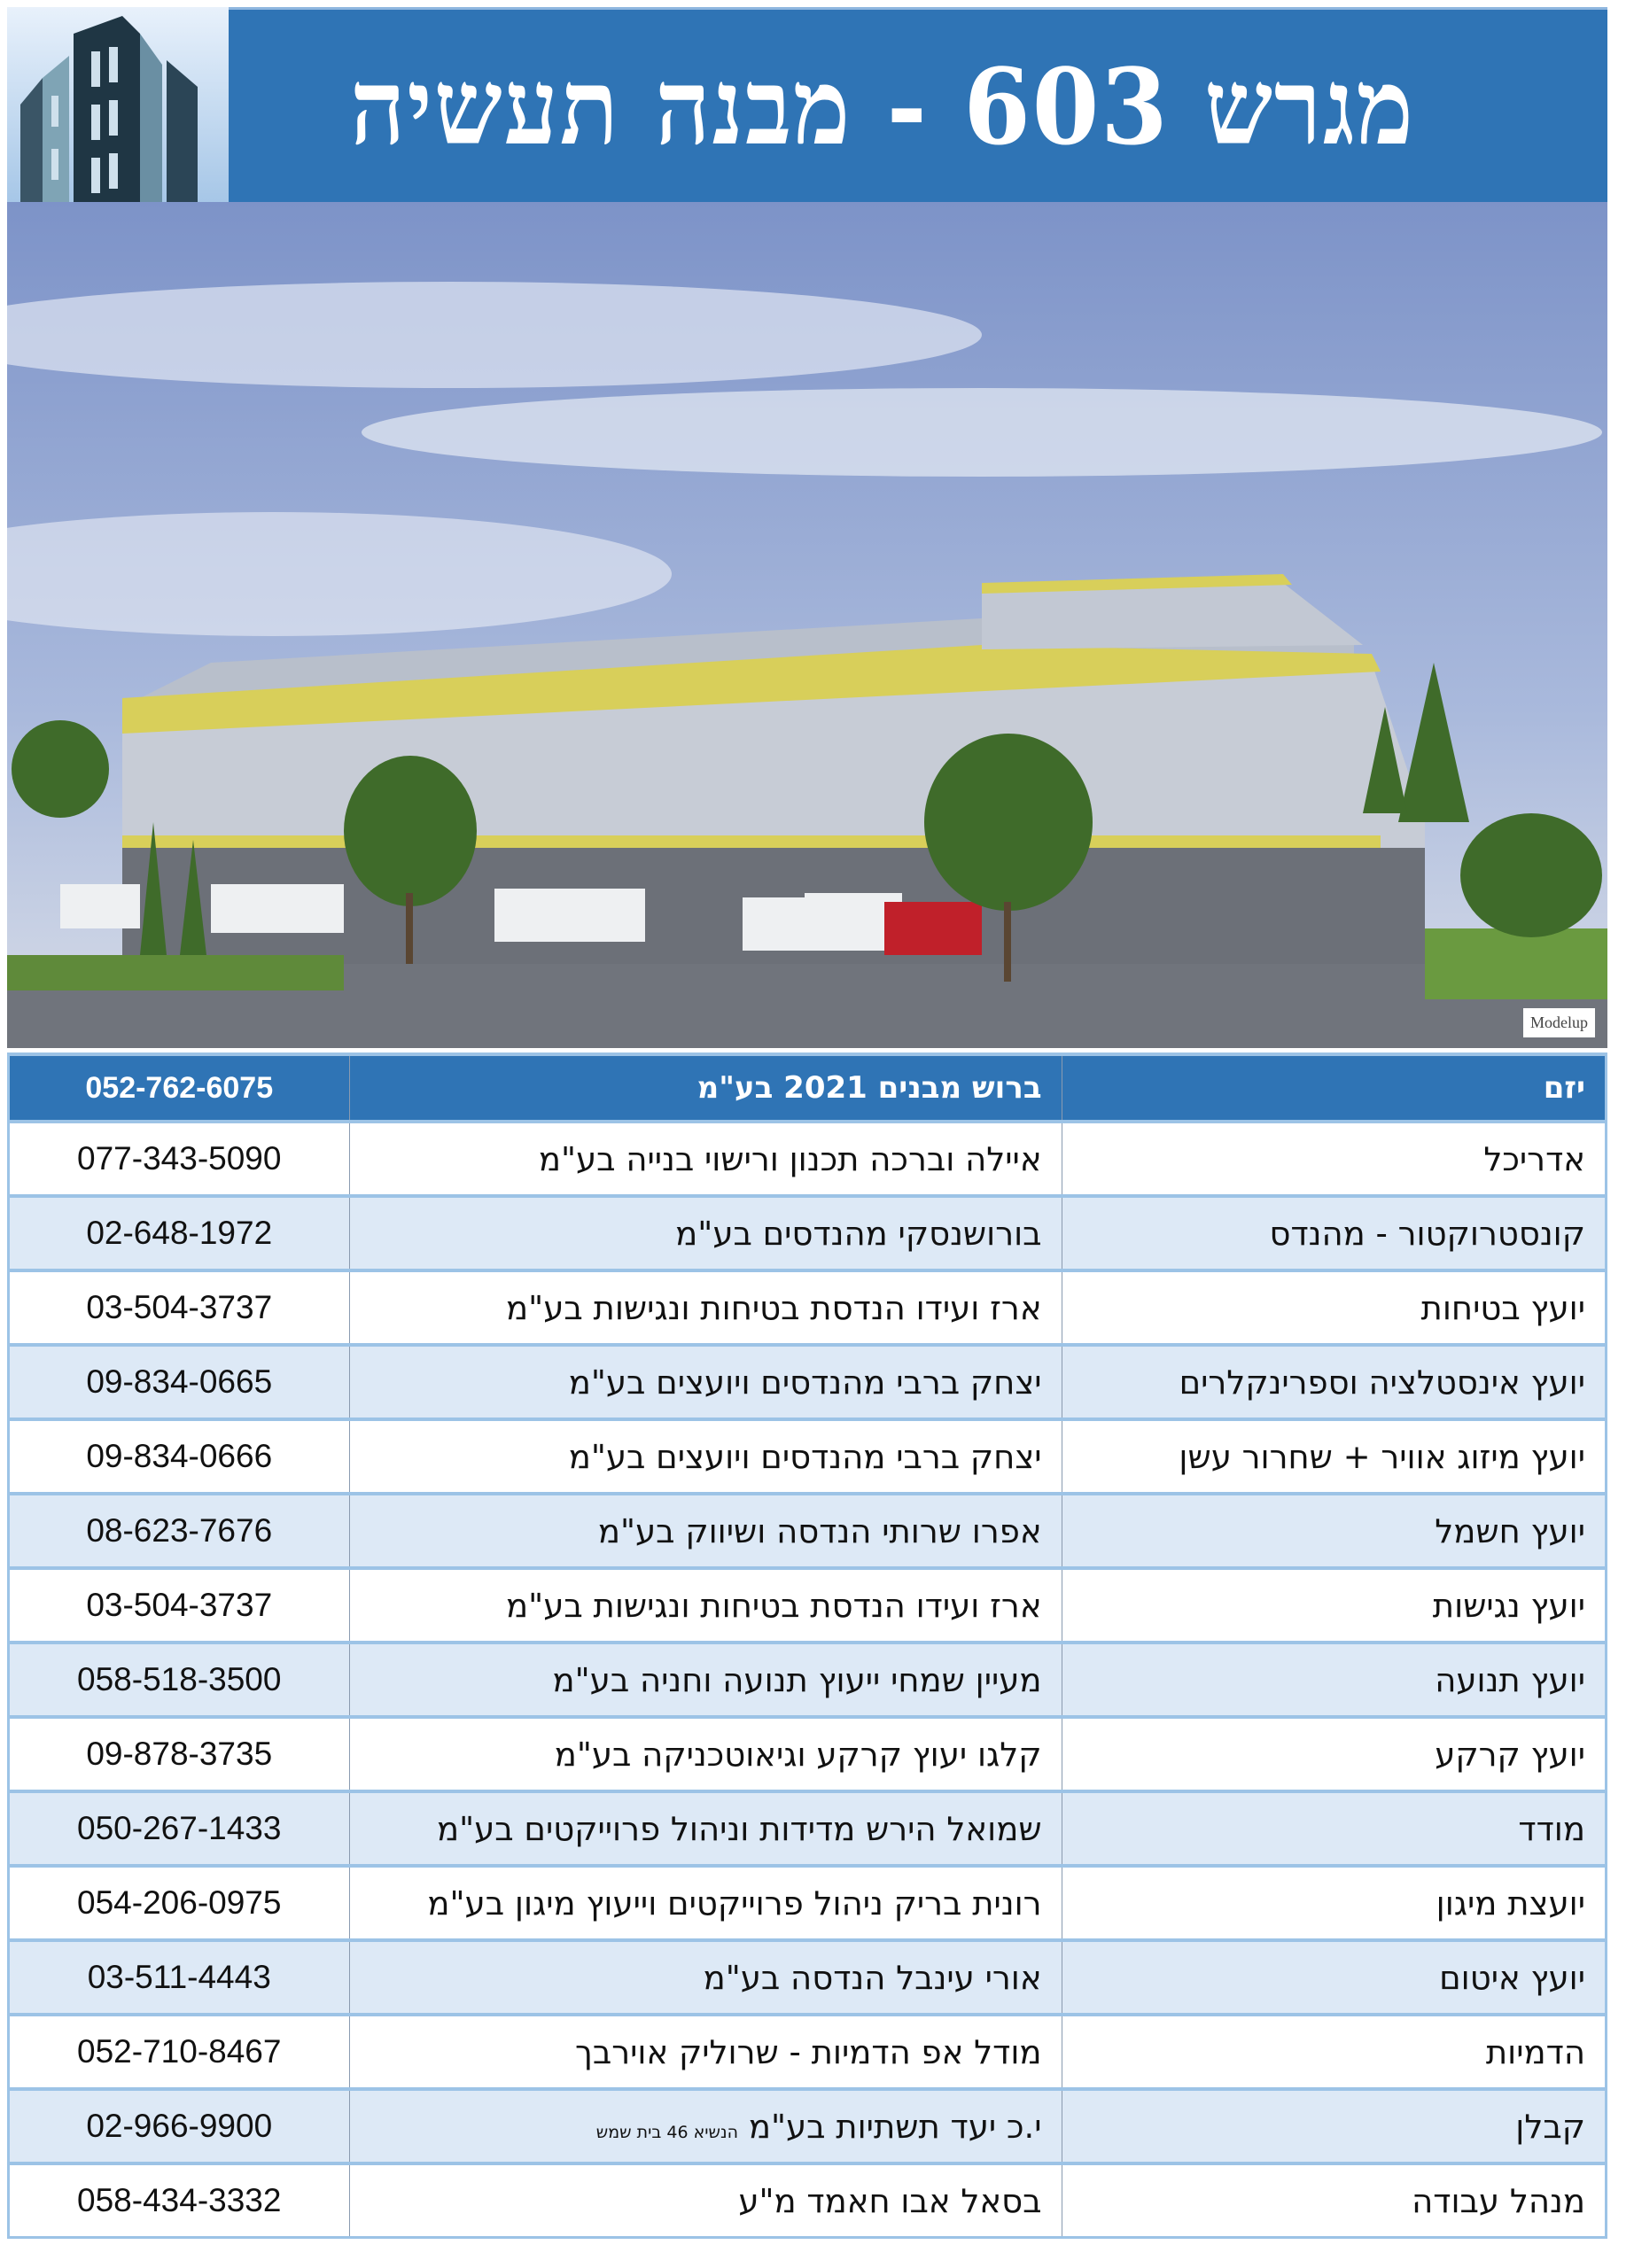 The width and height of the screenshot is (1634, 2268). Describe the element at coordinates (178, 1087) in the screenshot. I see `phone-cell: 052-762-6075` at that location.